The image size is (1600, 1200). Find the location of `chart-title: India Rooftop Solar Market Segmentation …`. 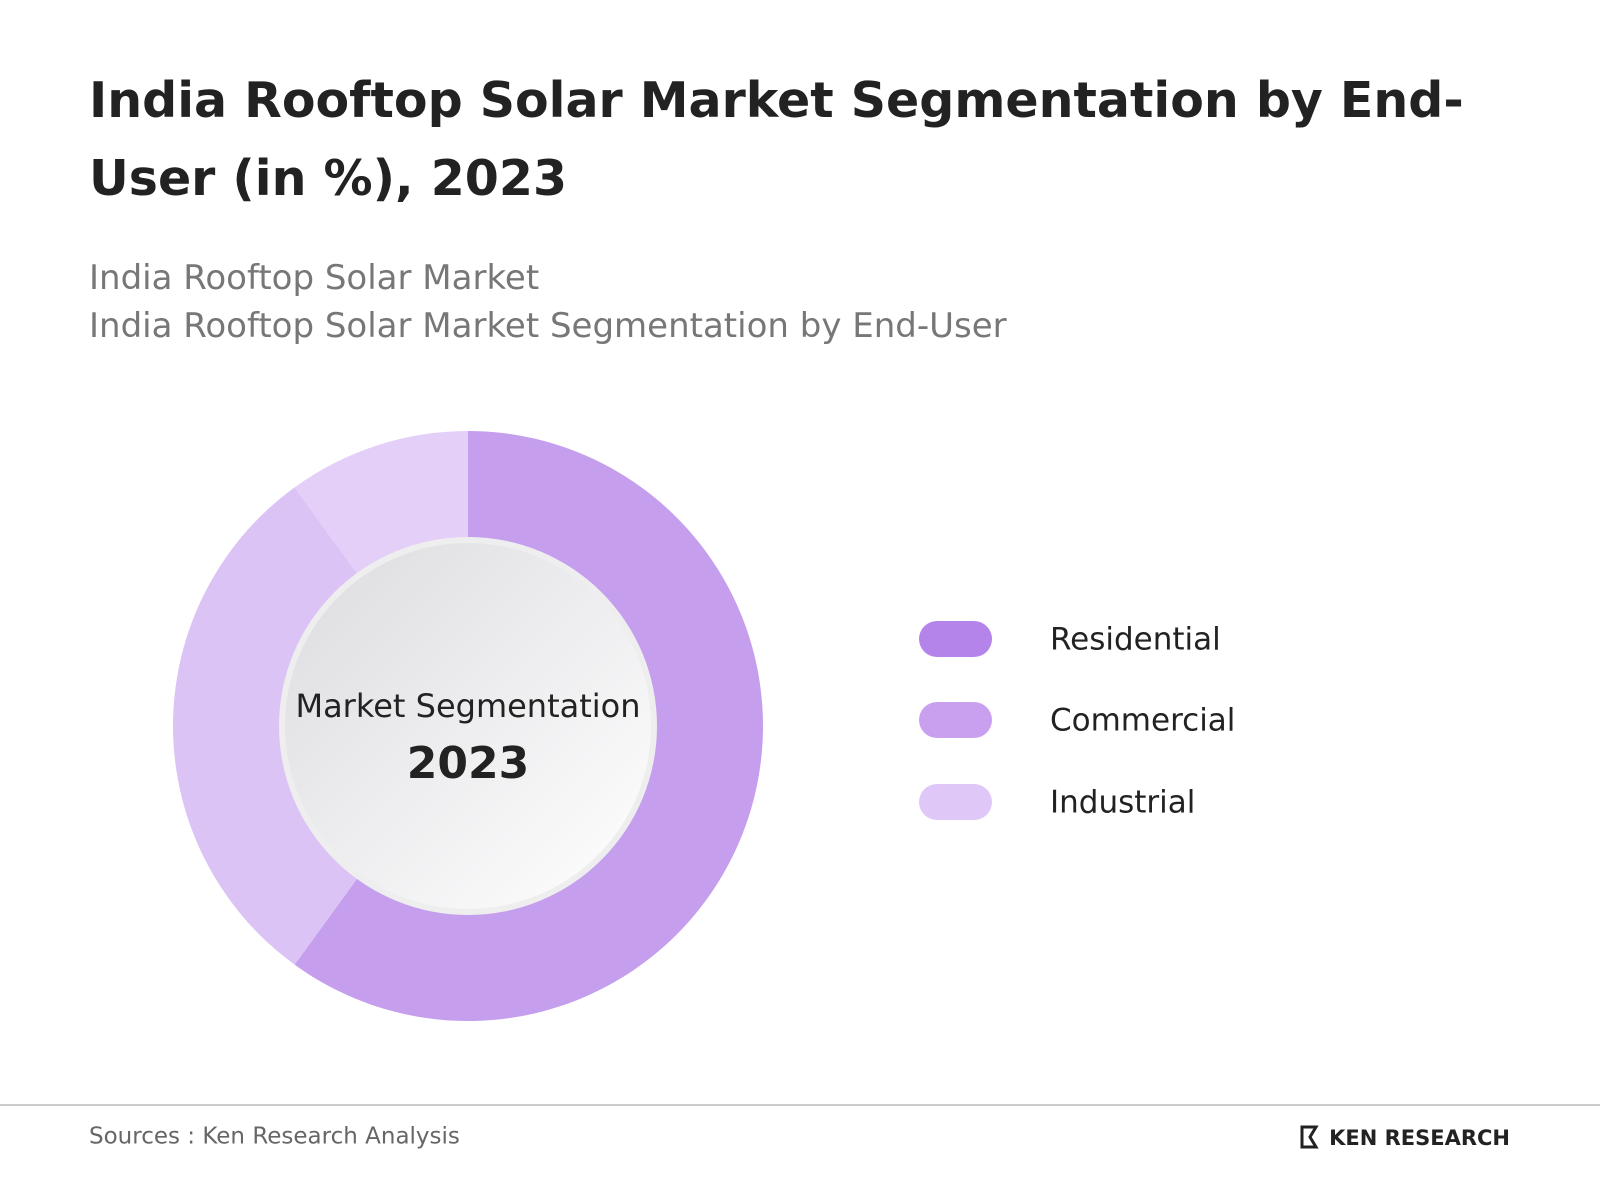

chart-title: India Rooftop Solar Market Segmentation … is located at coordinates (776, 139).